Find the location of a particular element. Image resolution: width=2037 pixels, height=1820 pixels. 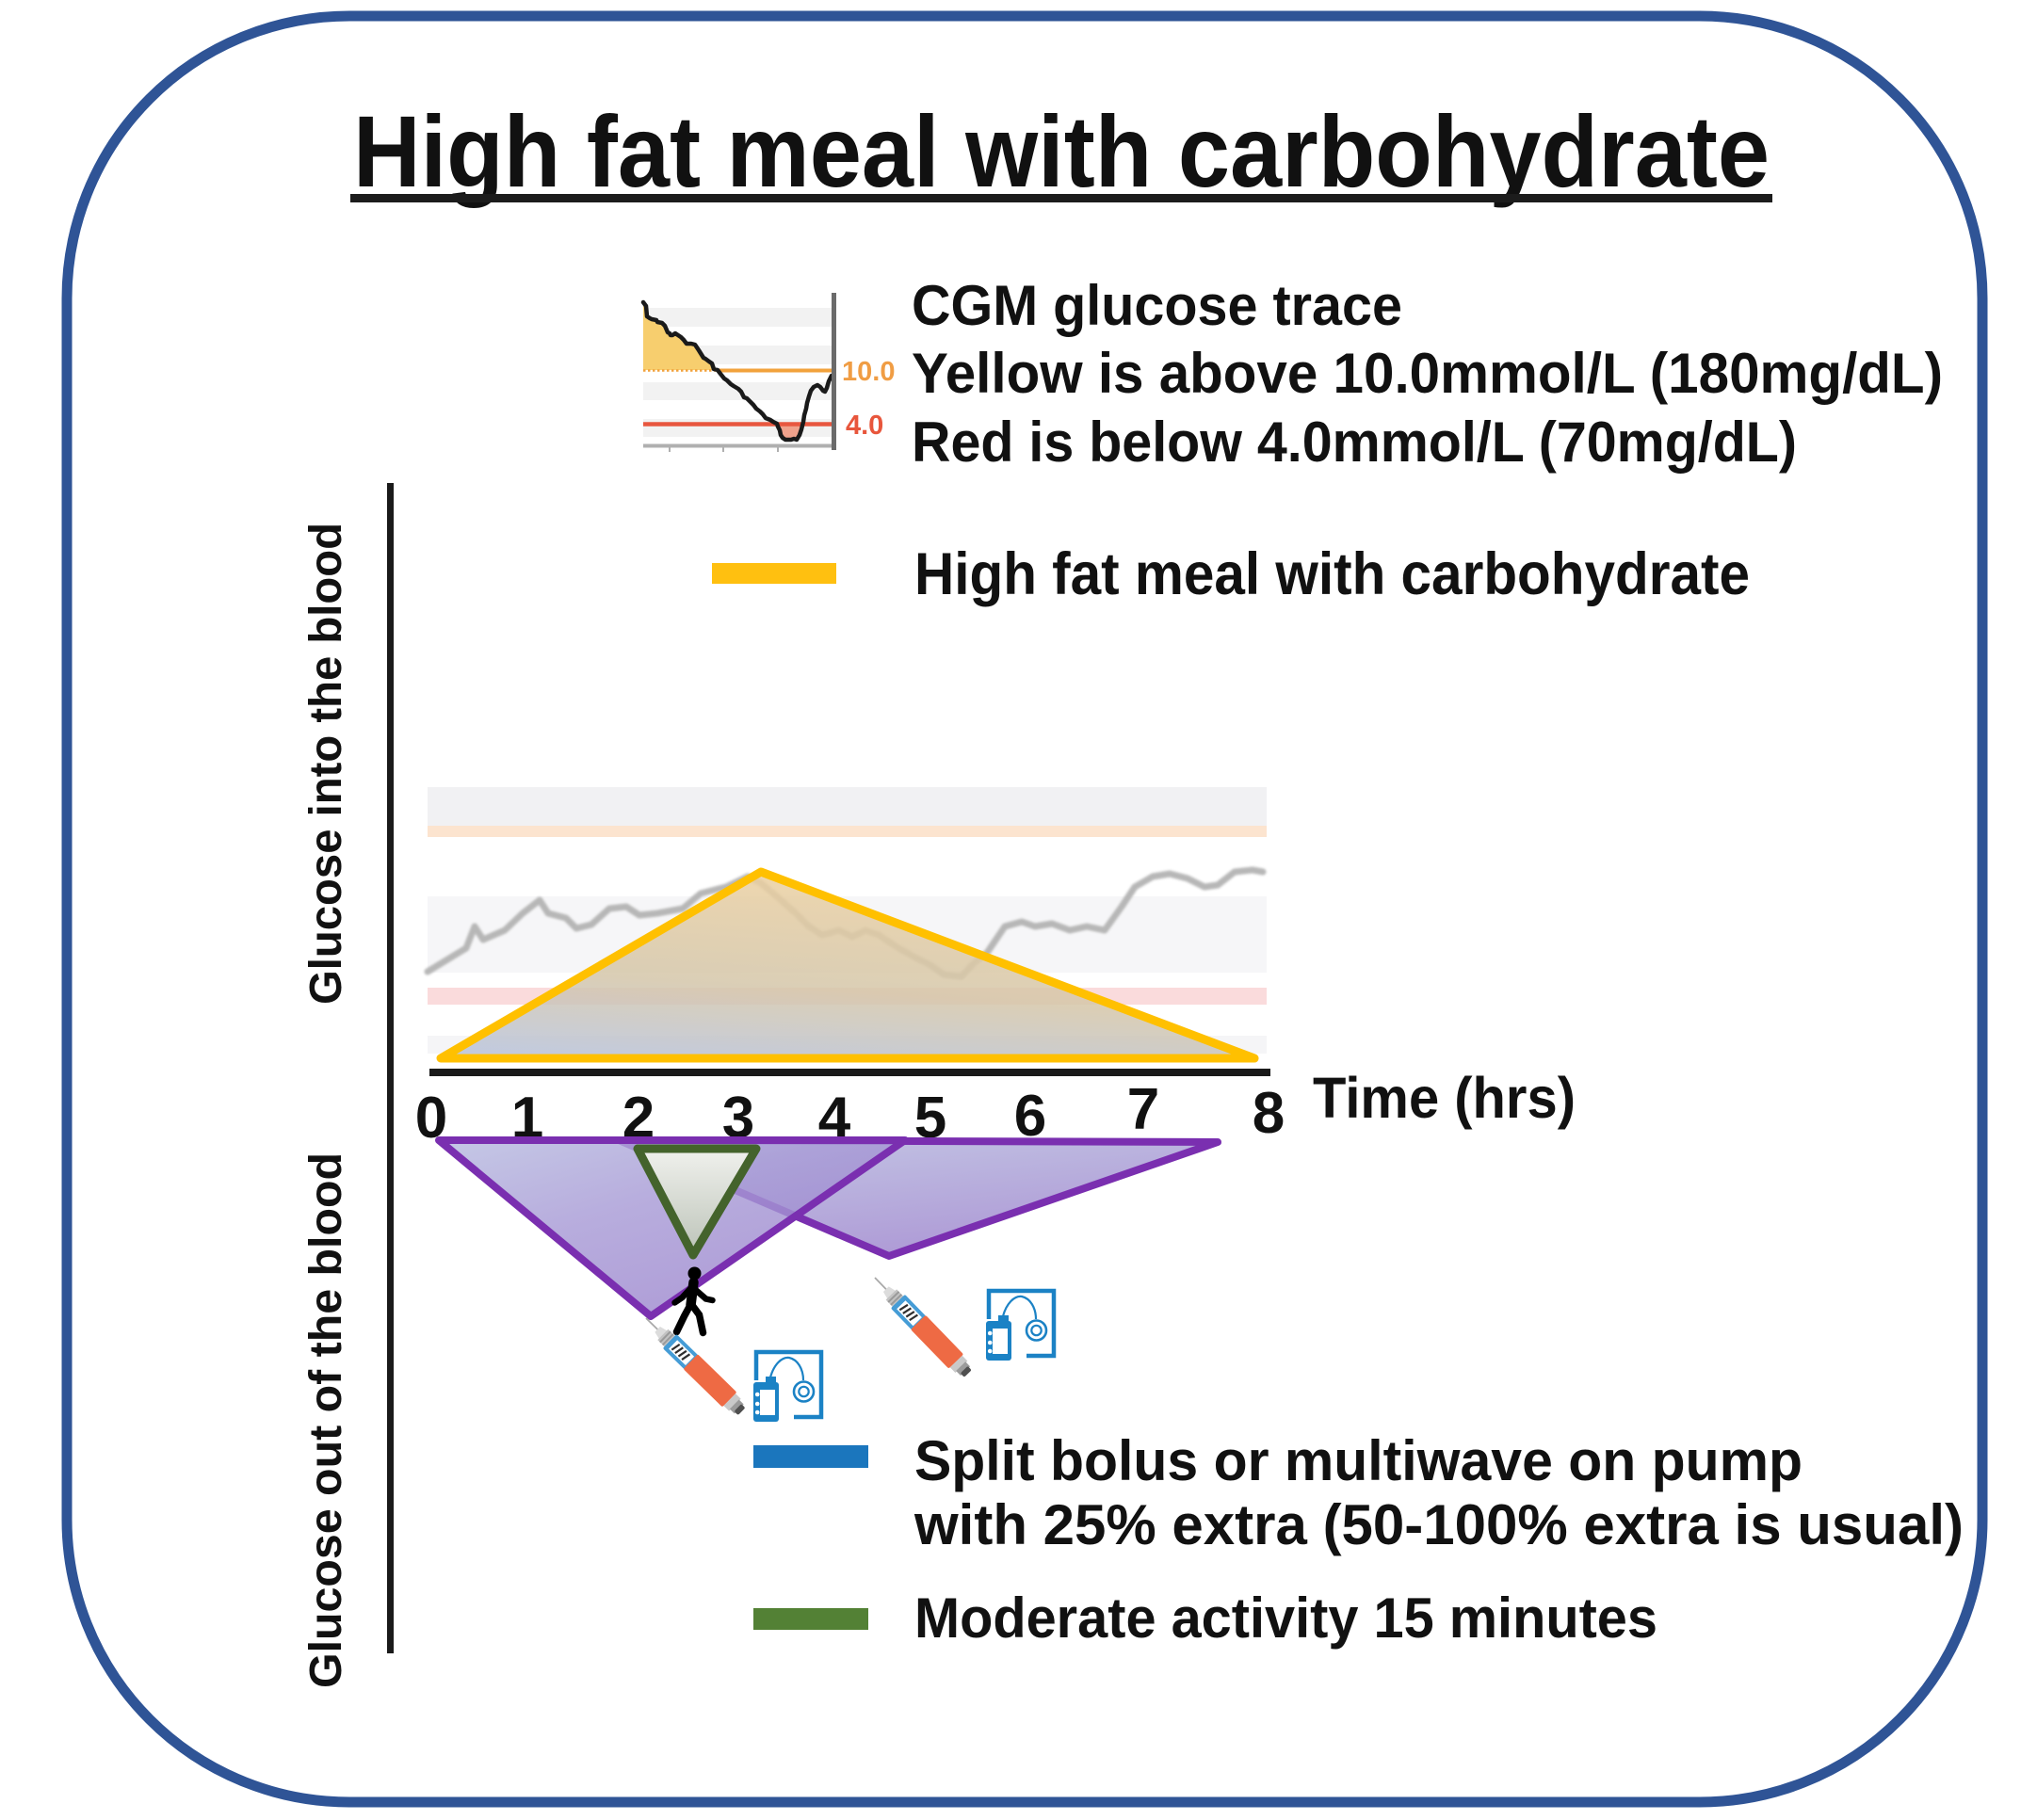

svg-text:Yellow is above 10.0mmol/L (18: Yellow is above 10.0mmol/L (180mg/dL) is located at coordinates (1427, 373).